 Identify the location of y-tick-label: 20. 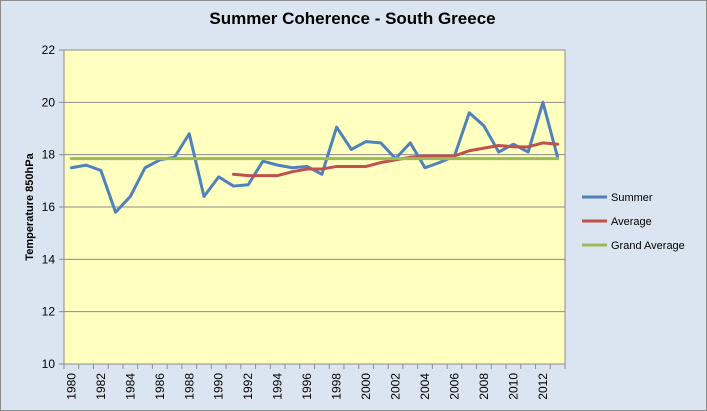
(49, 102).